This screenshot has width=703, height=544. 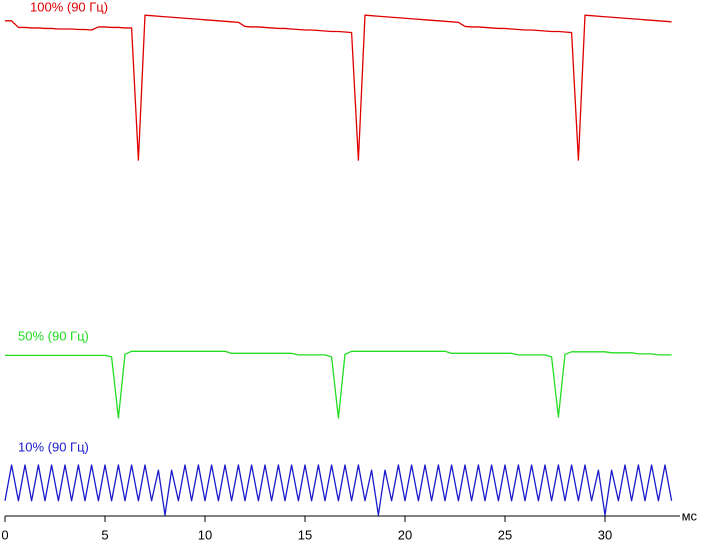 What do you see at coordinates (104, 534) in the screenshot?
I see `x-tick-label: 5` at bounding box center [104, 534].